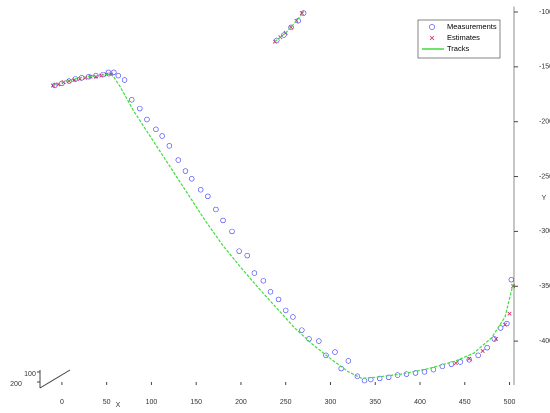  Describe the element at coordinates (544, 286) in the screenshot. I see `y-tick-label: -350` at that location.